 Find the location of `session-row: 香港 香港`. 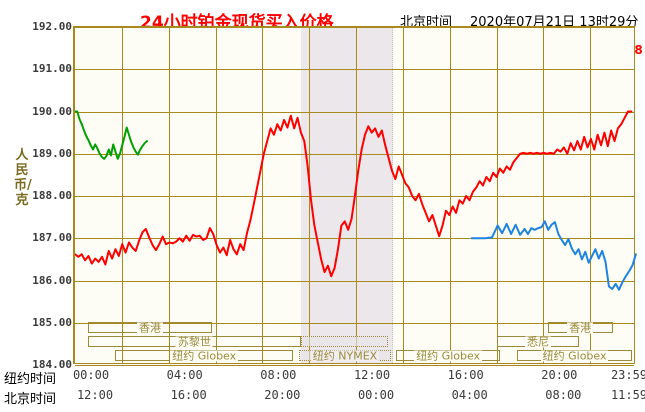

session-row: 香港 香港 is located at coordinates (354, 327).